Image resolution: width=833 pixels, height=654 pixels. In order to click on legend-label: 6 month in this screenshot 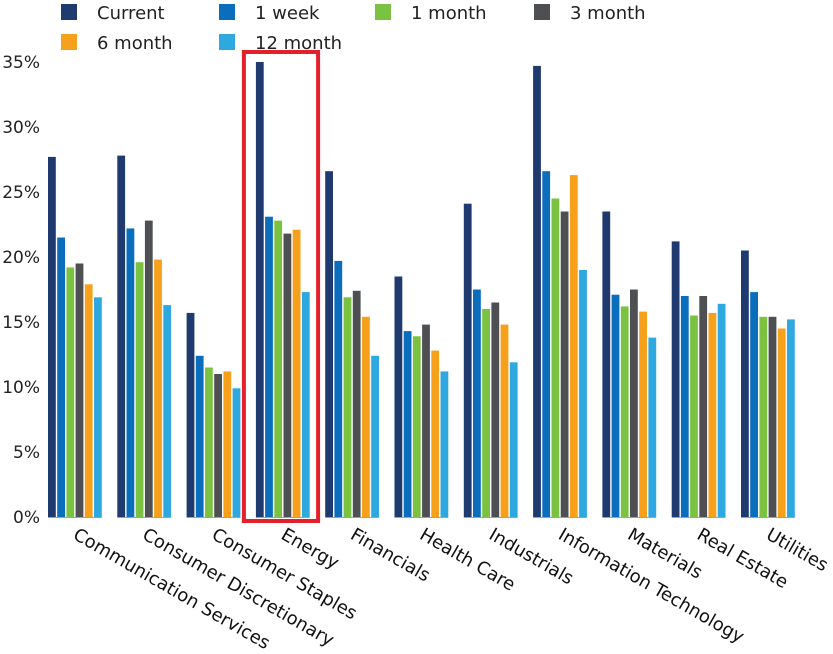, I will do `click(135, 43)`.